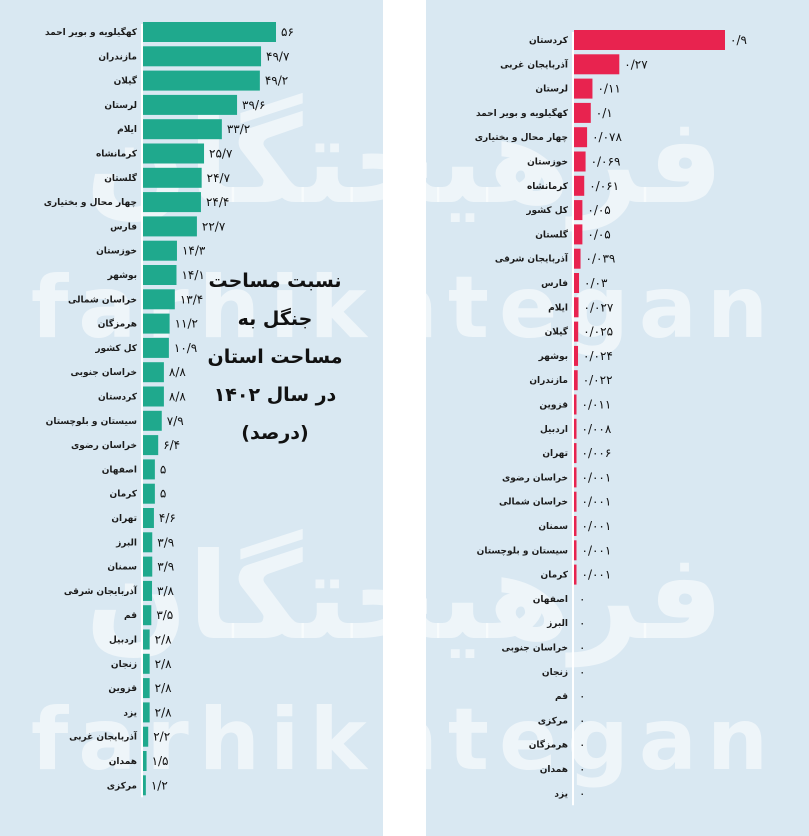 The width and height of the screenshot is (809, 836). Describe the element at coordinates (597, 453) in the screenshot. I see `value-label: ۰/۰۰۶` at that location.